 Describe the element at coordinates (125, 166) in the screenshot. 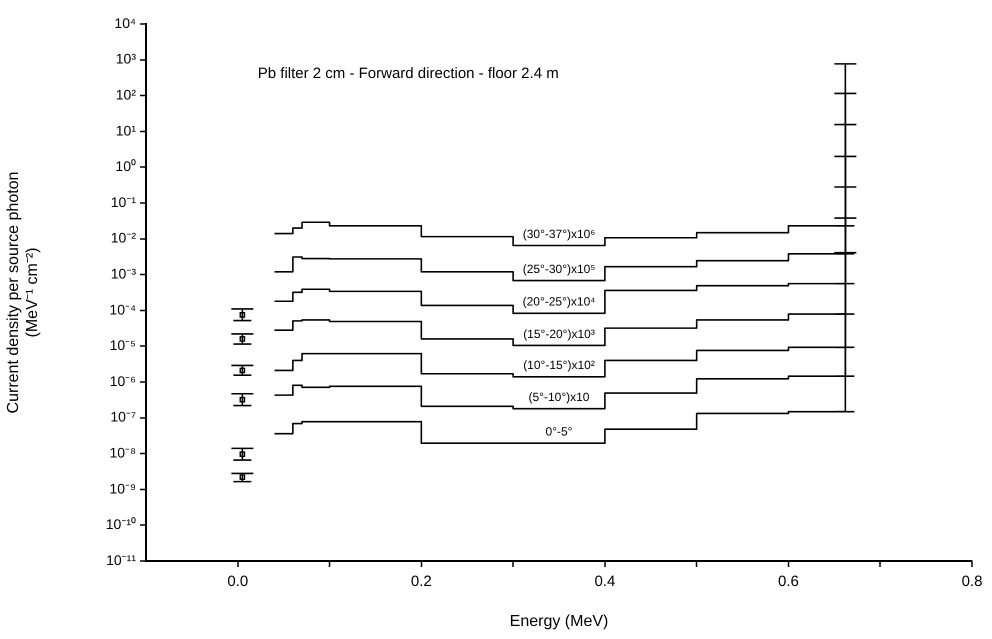

I see `y-tick-label: 10⁰` at that location.